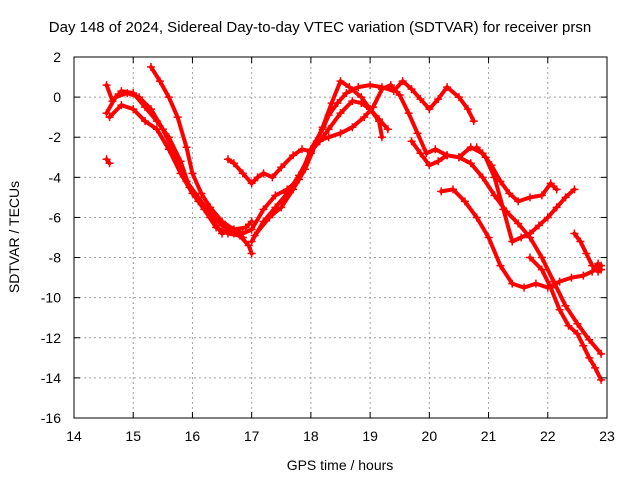 The width and height of the screenshot is (640, 480). What do you see at coordinates (340, 465) in the screenshot?
I see `x-axis-label: GPS time / hours` at bounding box center [340, 465].